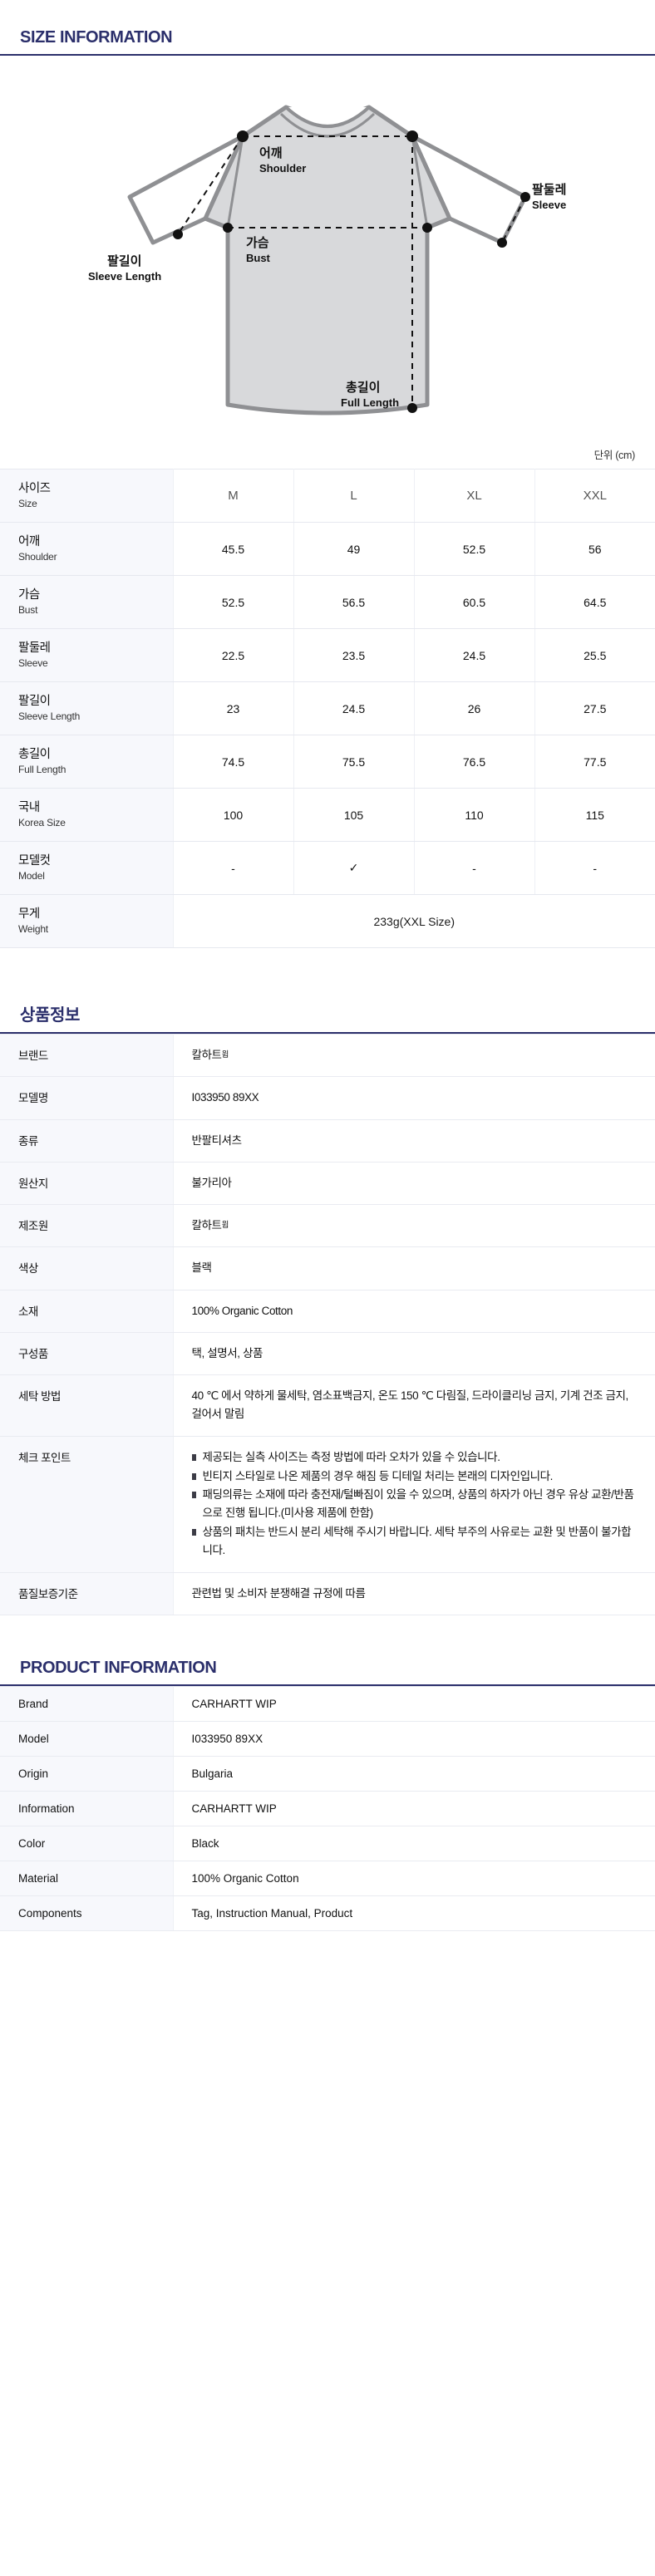 The height and width of the screenshot is (2576, 655). I want to click on table-row: 무게 Weight 233g(XXL Size), so click(328, 921).